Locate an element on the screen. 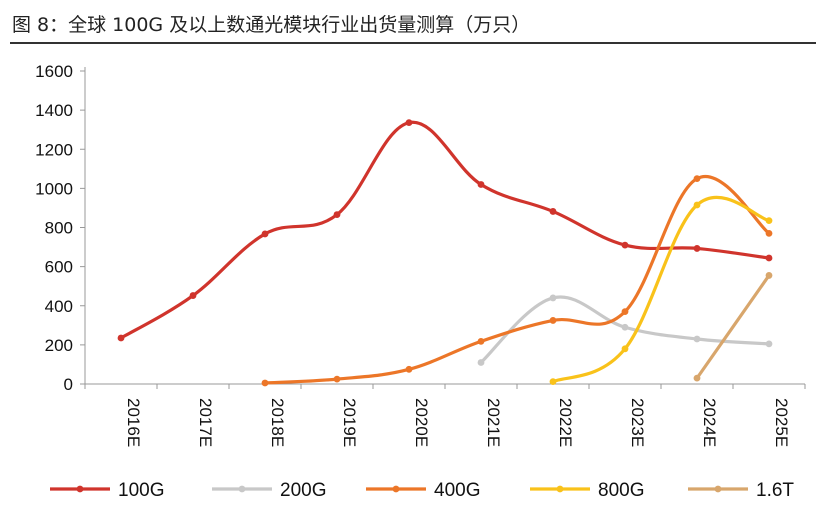  legend-marker-200g is located at coordinates (242, 489).